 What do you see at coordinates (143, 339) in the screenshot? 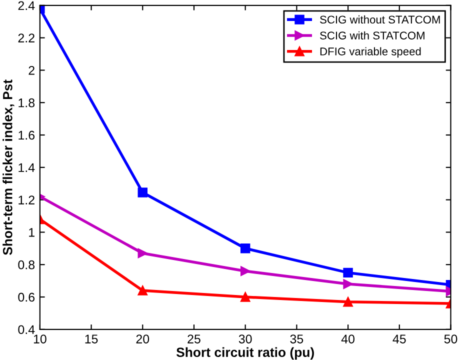
I see `x-tick-label: 20` at bounding box center [143, 339].